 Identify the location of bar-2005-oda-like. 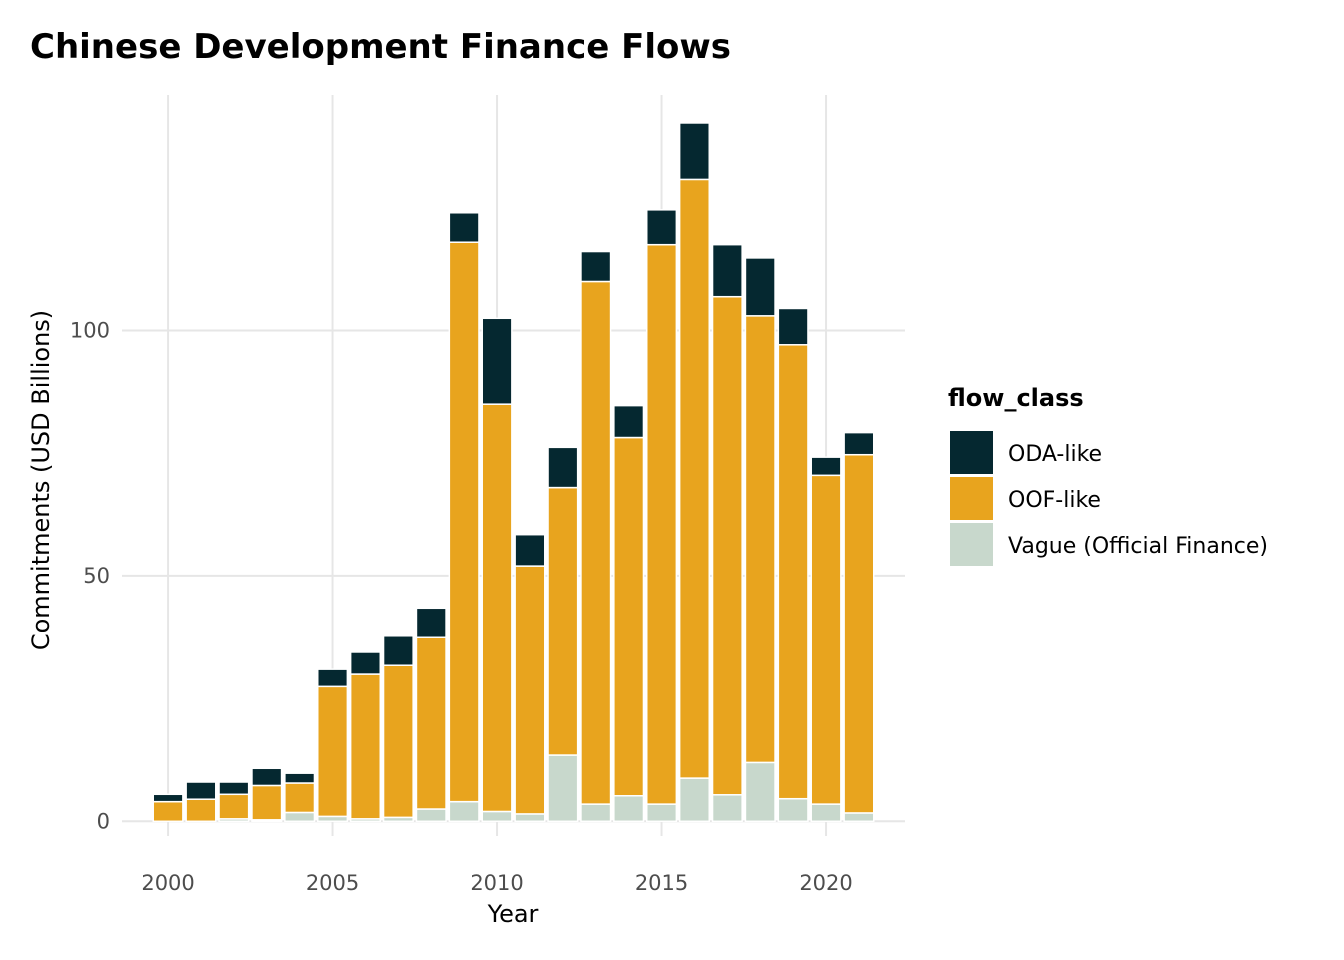
(333, 678).